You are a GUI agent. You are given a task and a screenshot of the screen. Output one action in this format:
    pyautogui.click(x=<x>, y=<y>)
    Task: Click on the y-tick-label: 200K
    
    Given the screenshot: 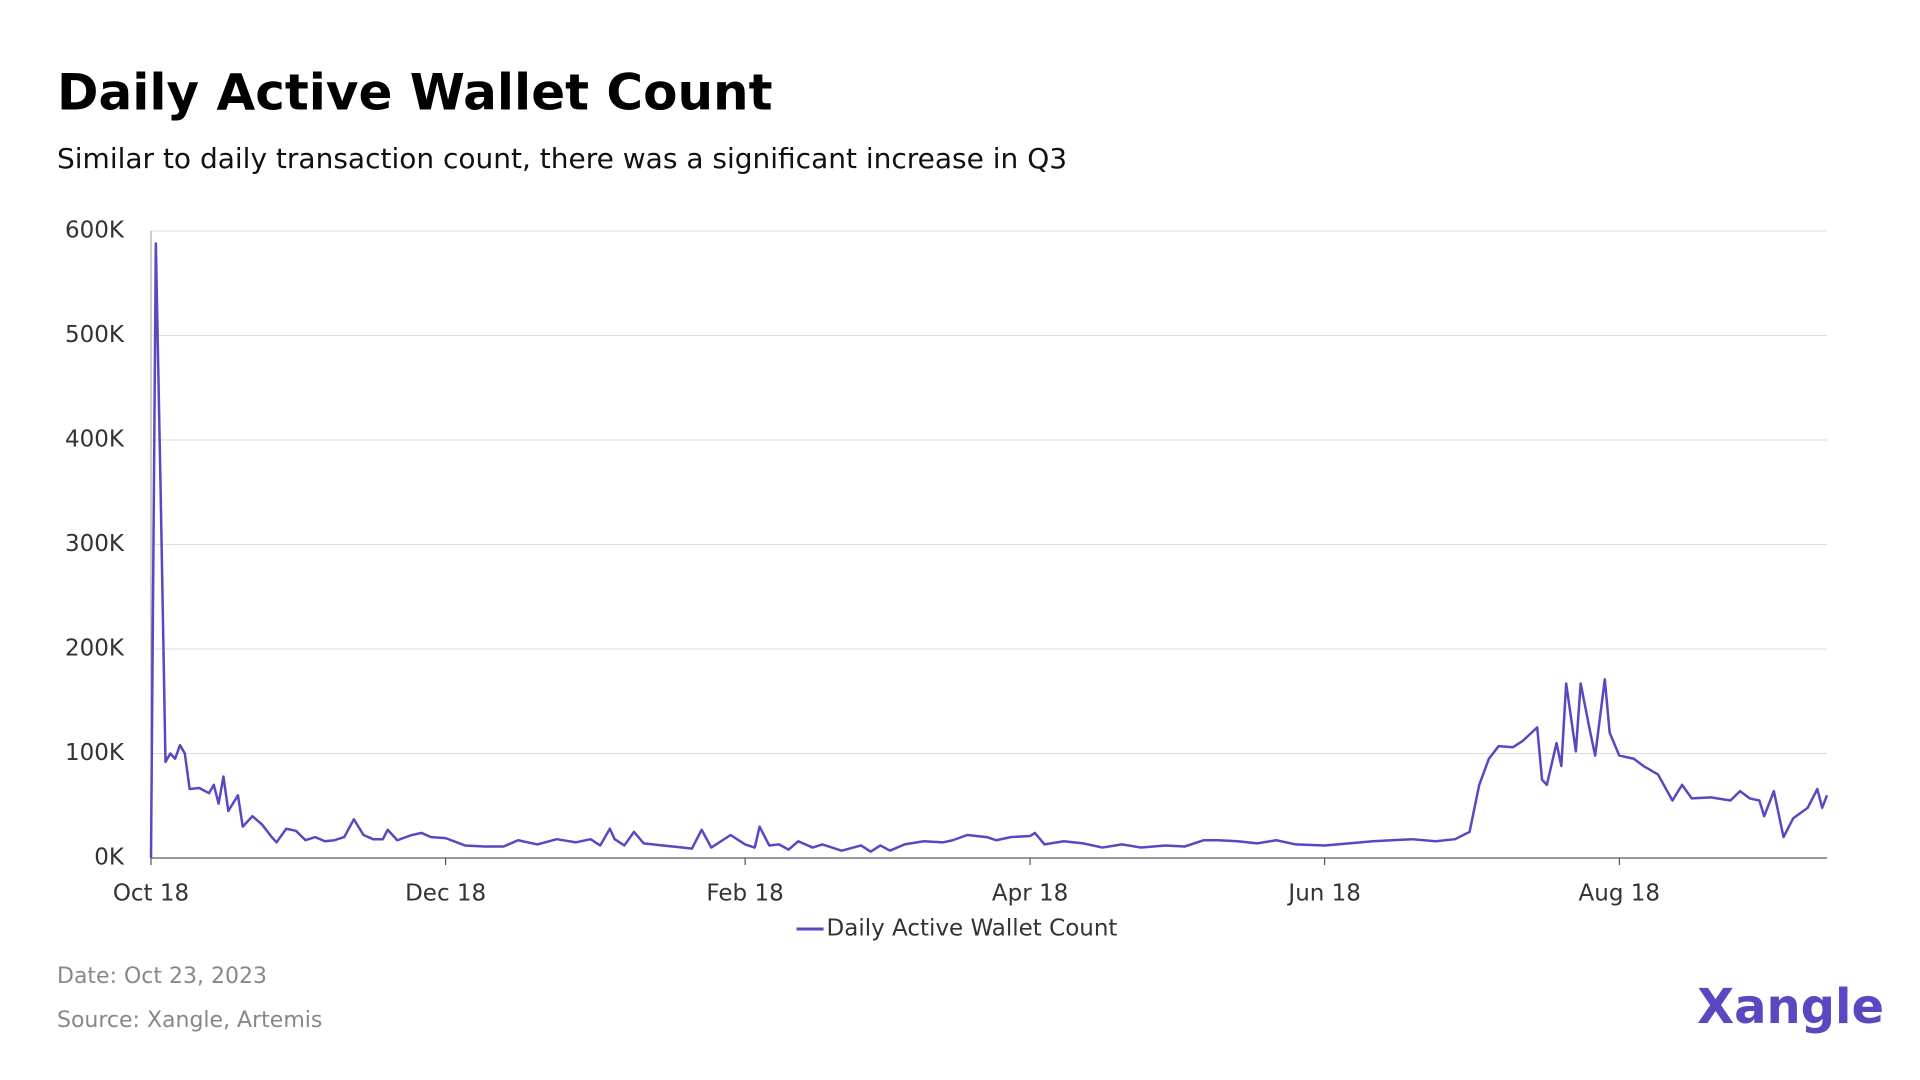 What is the action you would take?
    pyautogui.click(x=95, y=649)
    